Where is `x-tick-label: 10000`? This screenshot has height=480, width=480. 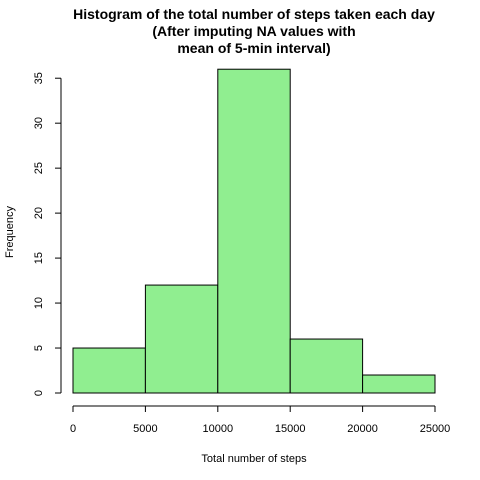 x-tick-label: 10000 is located at coordinates (218, 429).